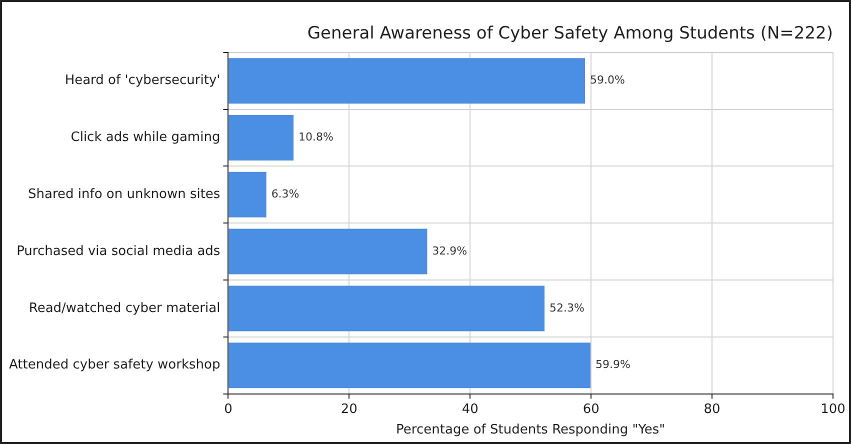 This screenshot has width=851, height=444. What do you see at coordinates (570, 34) in the screenshot?
I see `chart-title: General Awareness of Cyber Safety Among Students (N=222)` at bounding box center [570, 34].